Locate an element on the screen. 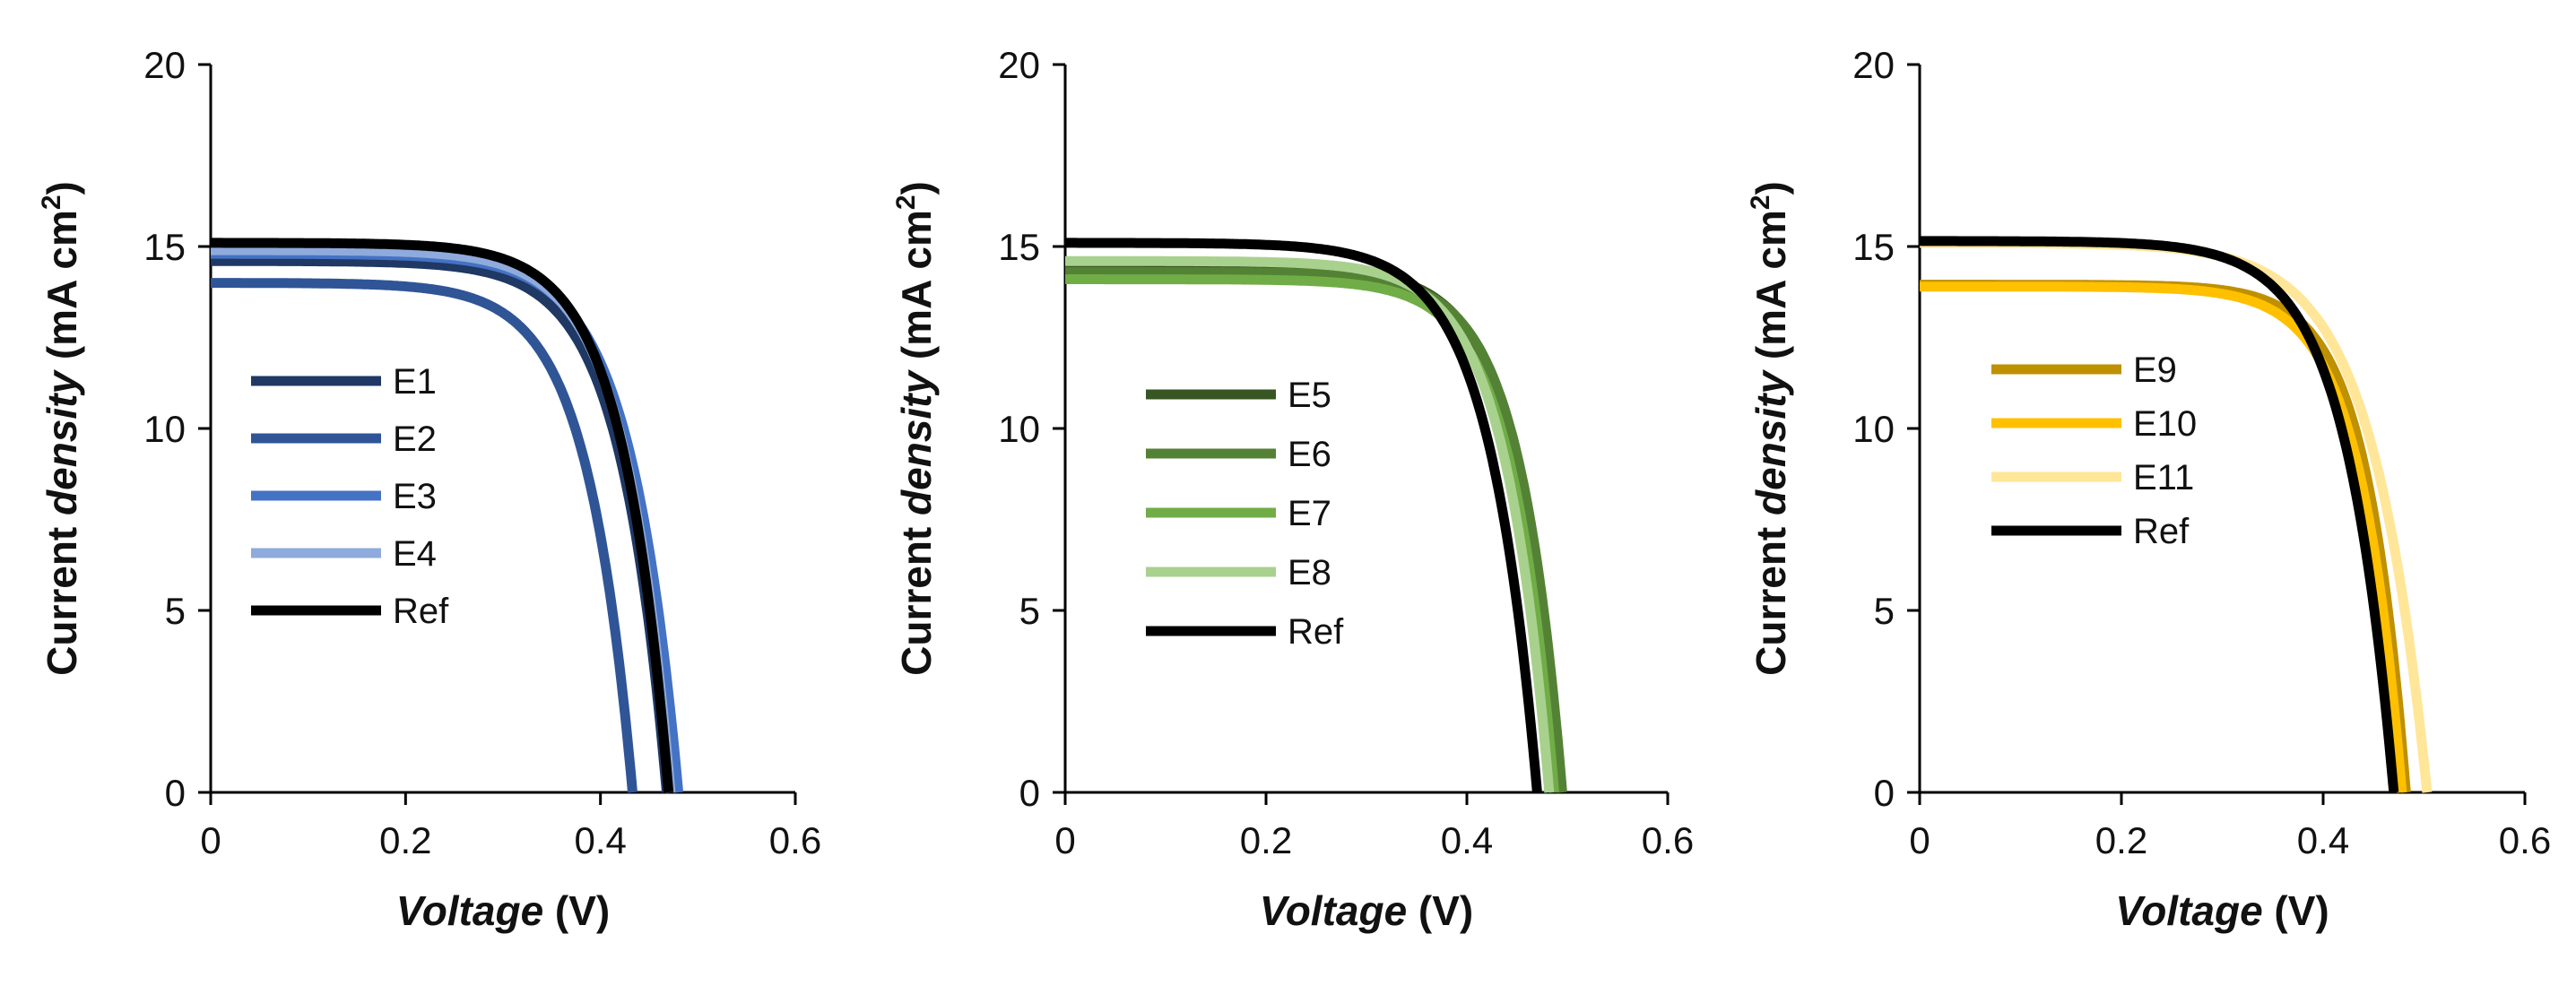 The height and width of the screenshot is (986, 2576). series-line-e2 is located at coordinates (422, 535).